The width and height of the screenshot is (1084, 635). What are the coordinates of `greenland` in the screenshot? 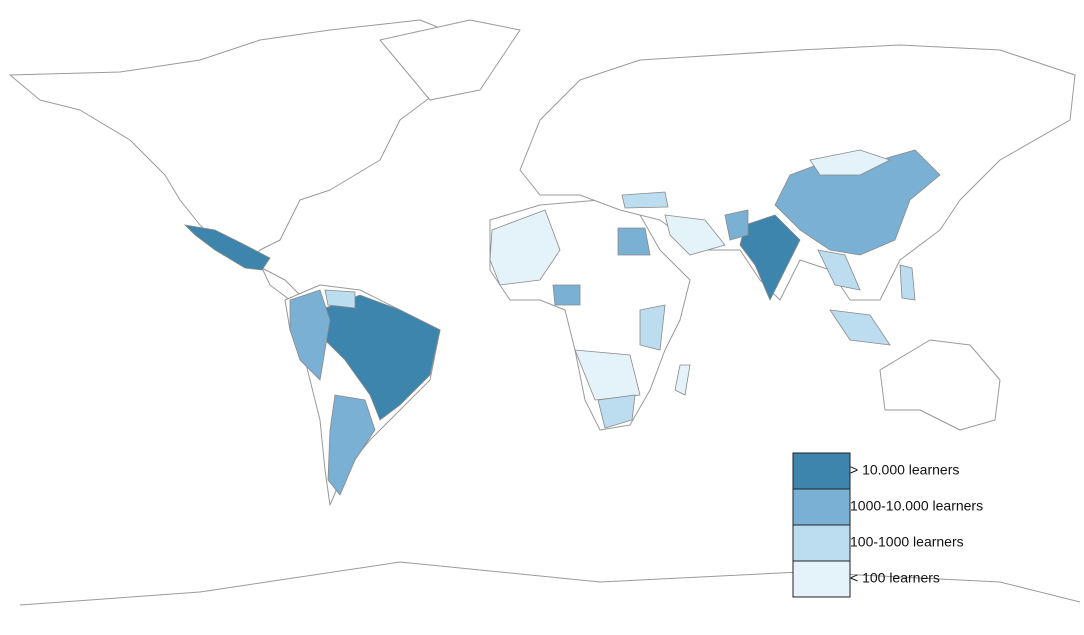 It's located at (450, 60).